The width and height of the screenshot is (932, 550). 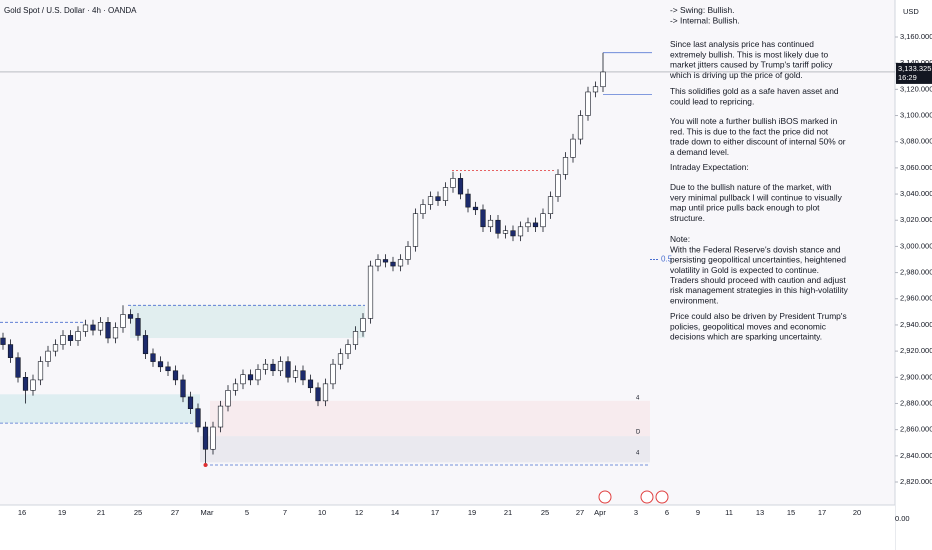 I want to click on time-axis-bg, so click(x=447, y=527).